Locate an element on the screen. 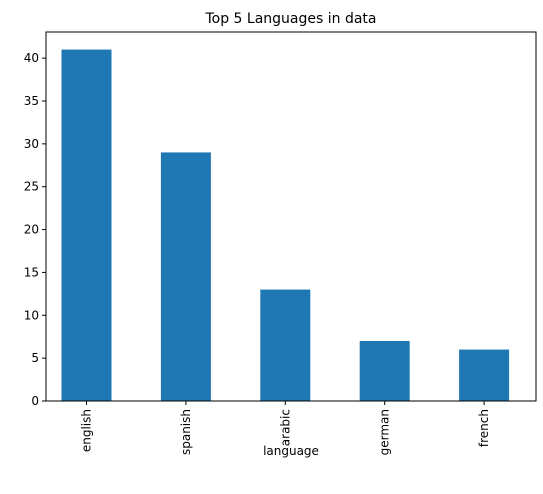 This screenshot has width=543, height=494. x-tick-label: french is located at coordinates (484, 428).